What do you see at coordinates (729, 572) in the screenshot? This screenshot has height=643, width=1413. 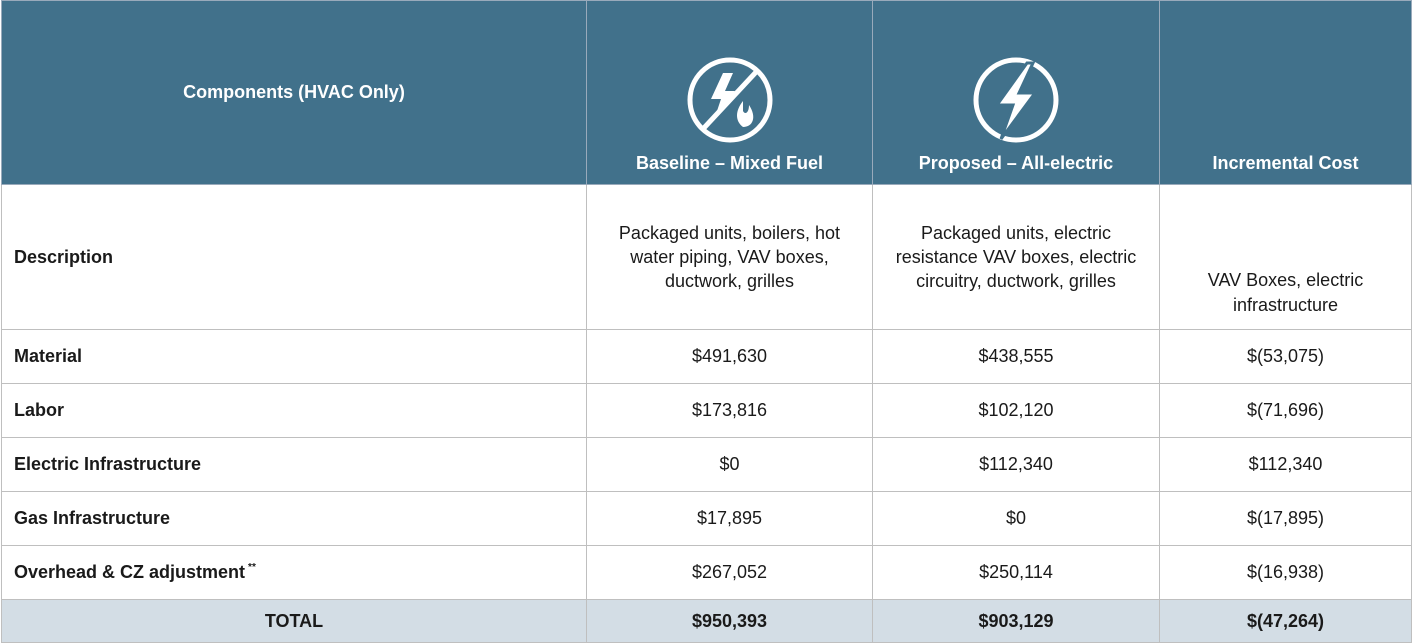 I see `cell: $267,052` at bounding box center [729, 572].